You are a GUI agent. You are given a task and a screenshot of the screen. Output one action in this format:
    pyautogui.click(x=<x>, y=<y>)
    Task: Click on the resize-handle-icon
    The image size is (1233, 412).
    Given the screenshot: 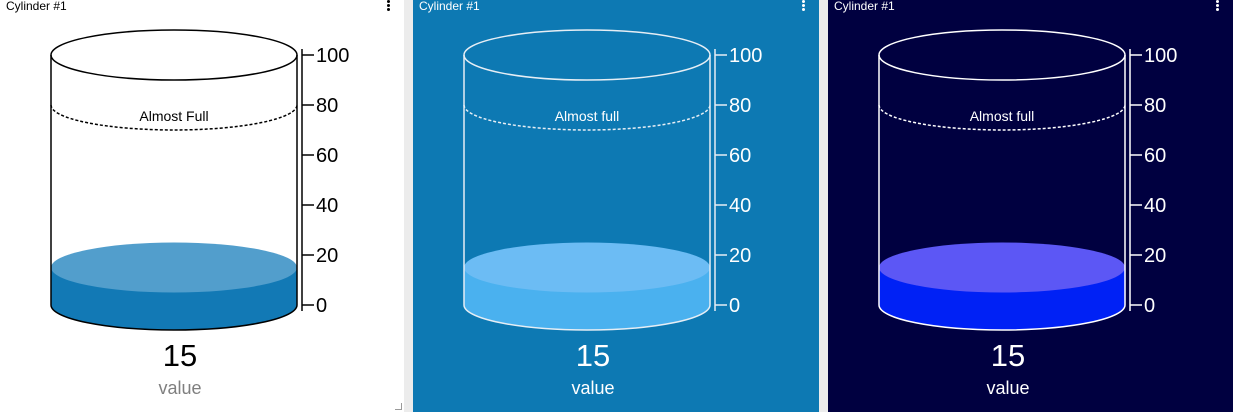 What is the action you would take?
    pyautogui.click(x=398, y=406)
    